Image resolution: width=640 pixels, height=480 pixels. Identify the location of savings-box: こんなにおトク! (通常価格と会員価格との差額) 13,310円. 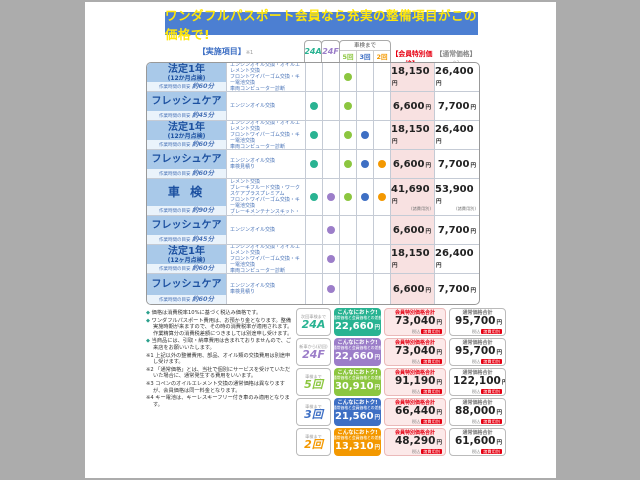
(357, 442).